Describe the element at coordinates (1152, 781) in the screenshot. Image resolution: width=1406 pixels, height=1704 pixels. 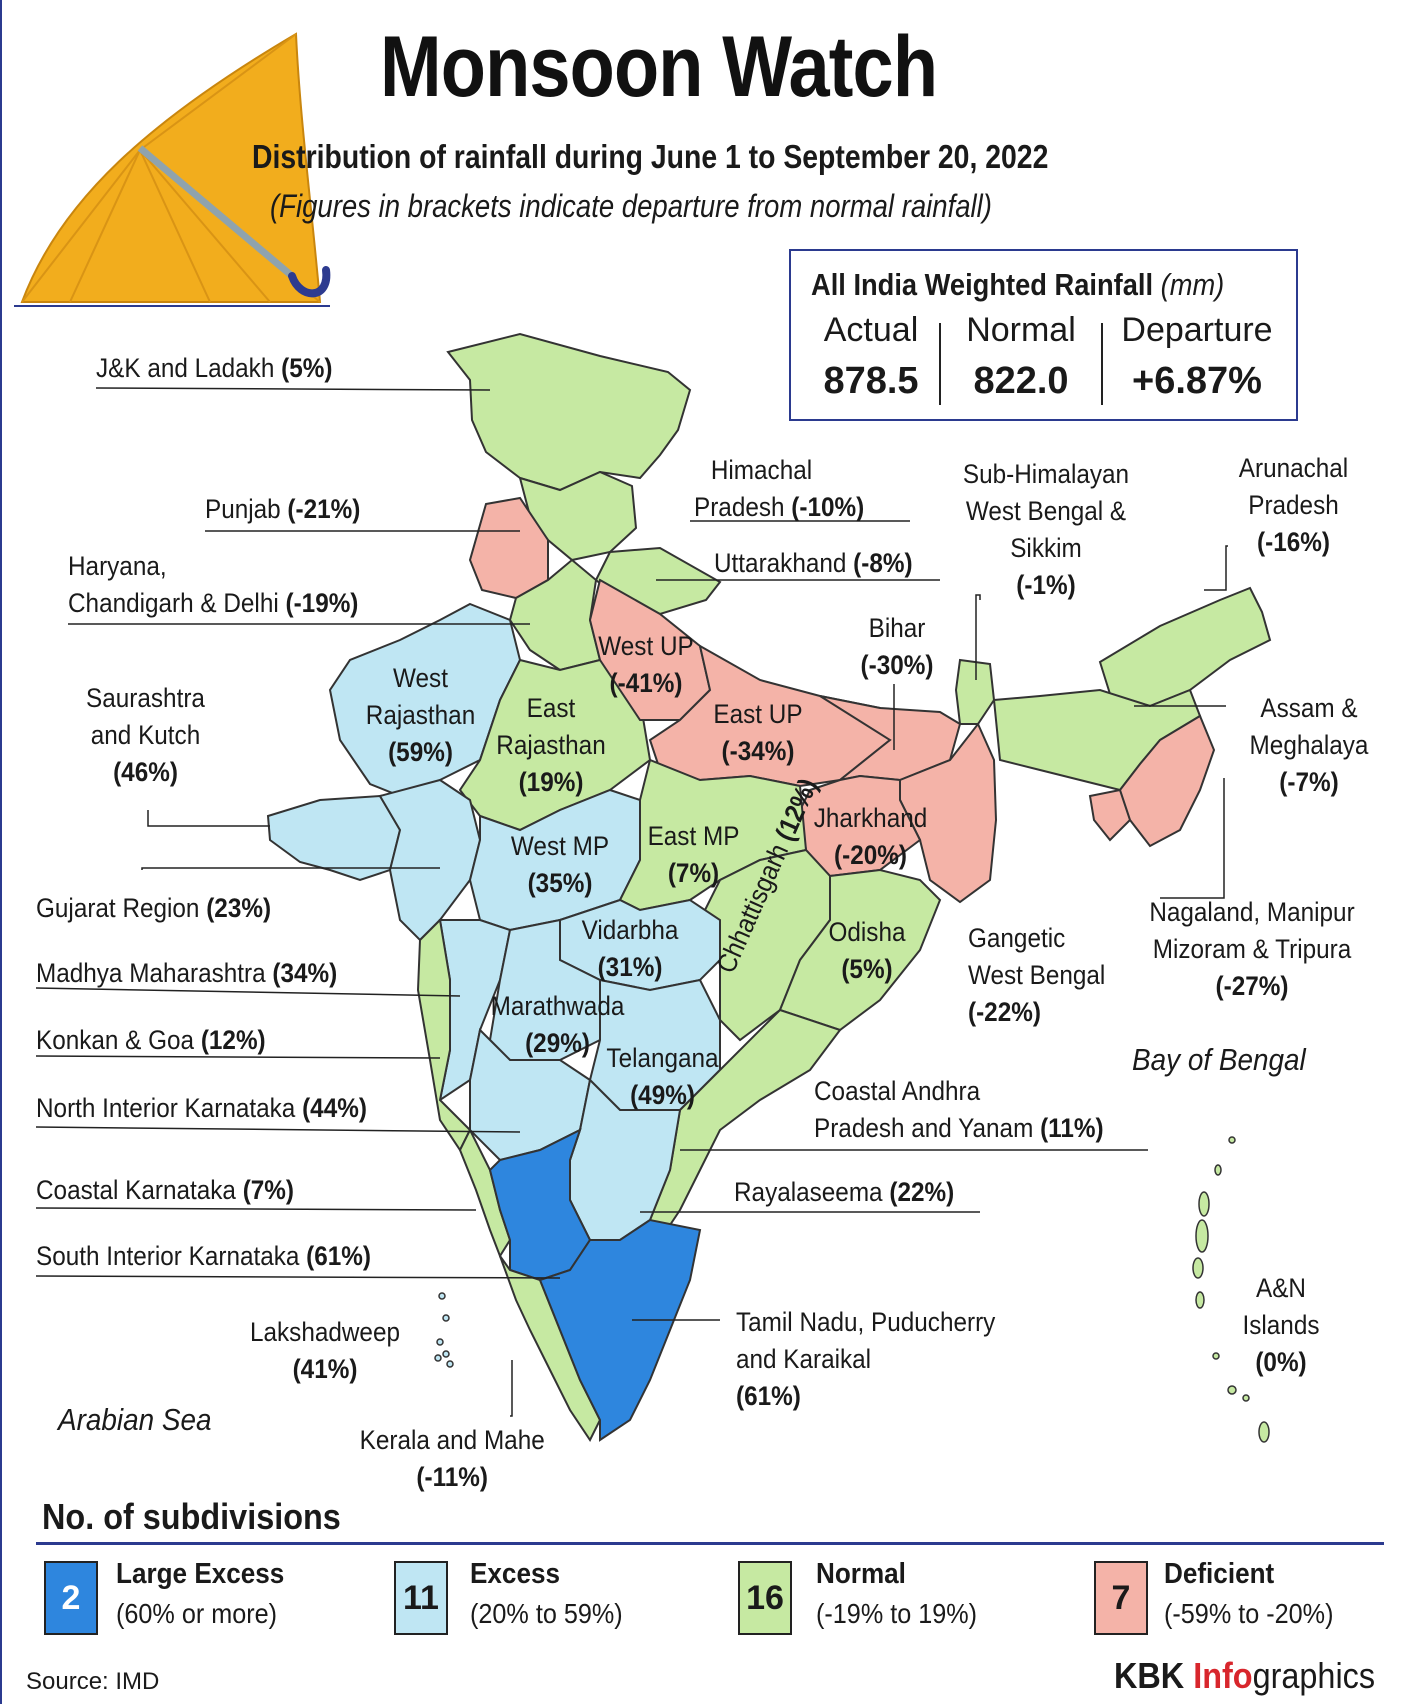
I see `region-nagaland-manipur` at that location.